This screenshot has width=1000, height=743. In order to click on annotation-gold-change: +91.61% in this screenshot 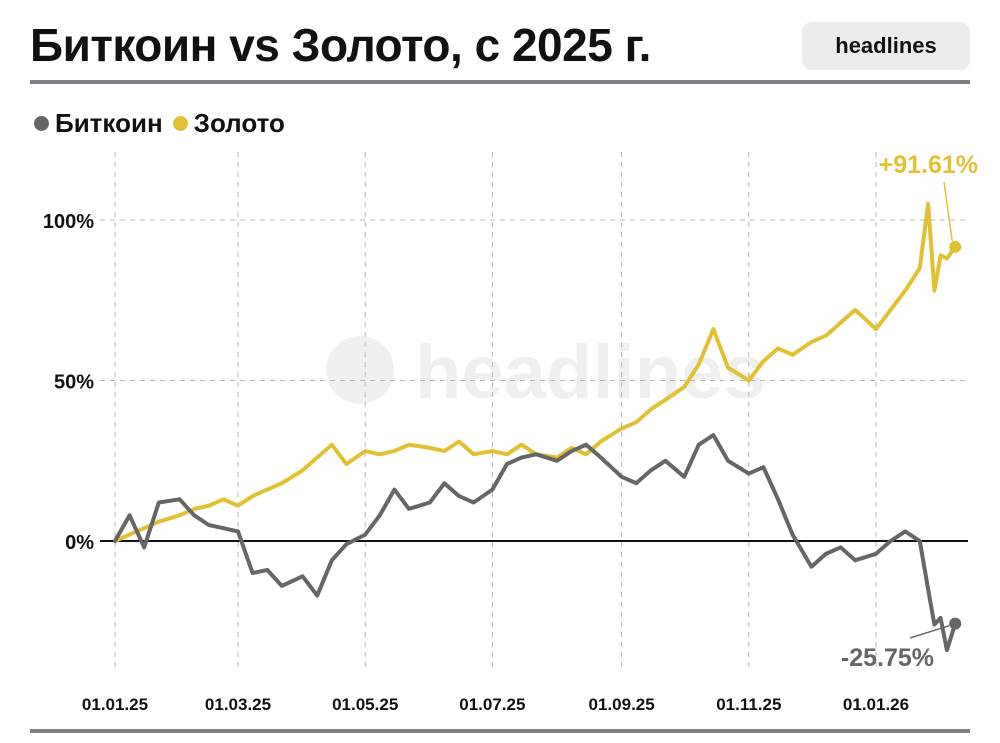, I will do `click(928, 165)`.